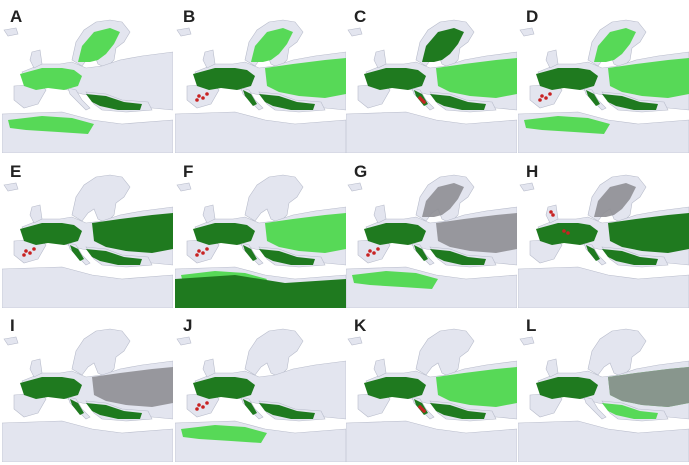 This screenshot has width=689, height=465. I want to click on map-panel-j: J, so click(260, 386).